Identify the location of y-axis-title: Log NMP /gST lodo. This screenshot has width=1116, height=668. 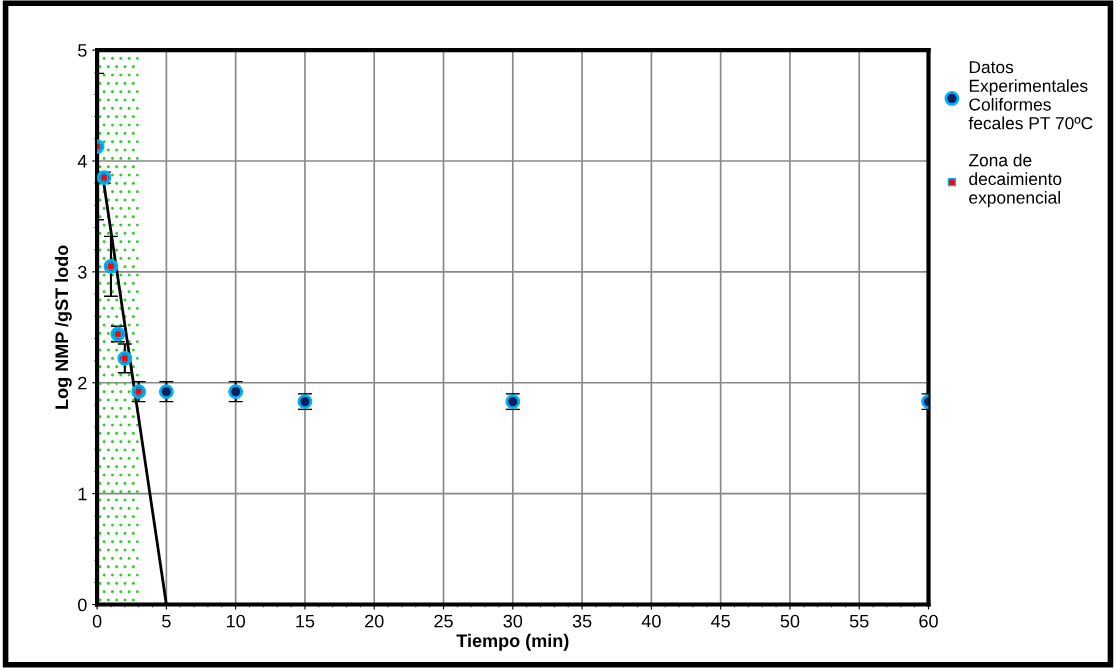
(63, 327).